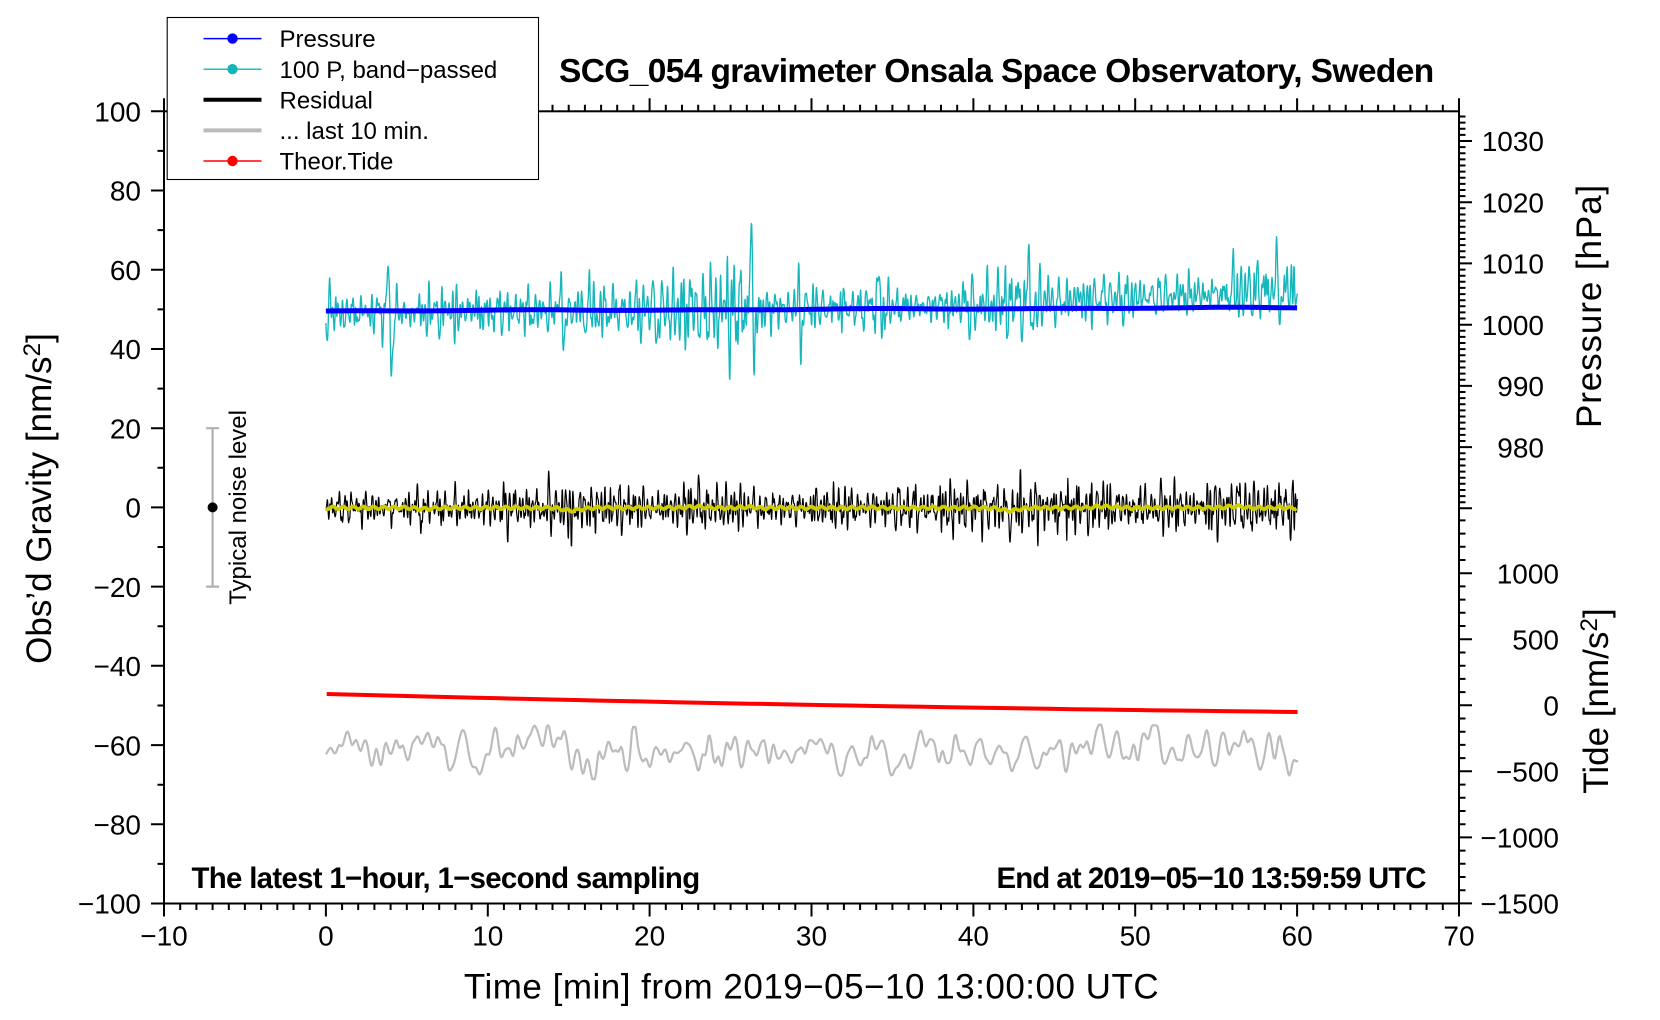 This screenshot has height=1020, width=1660. Describe the element at coordinates (118, 666) in the screenshot. I see `svg-text: −40` at that location.